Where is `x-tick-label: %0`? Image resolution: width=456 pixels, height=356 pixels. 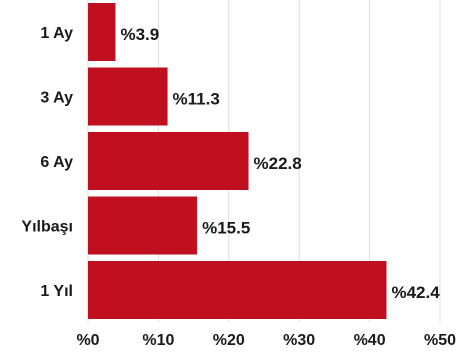
x-tick-label: %0 is located at coordinates (87, 340).